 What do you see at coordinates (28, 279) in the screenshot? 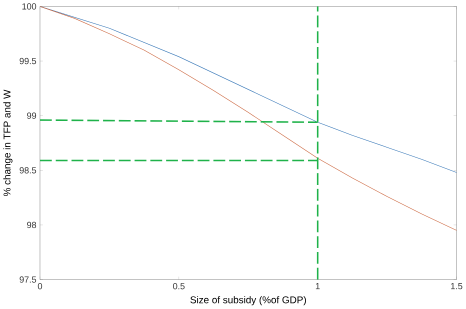
I see `y-tick-label: 97.5` at bounding box center [28, 279].